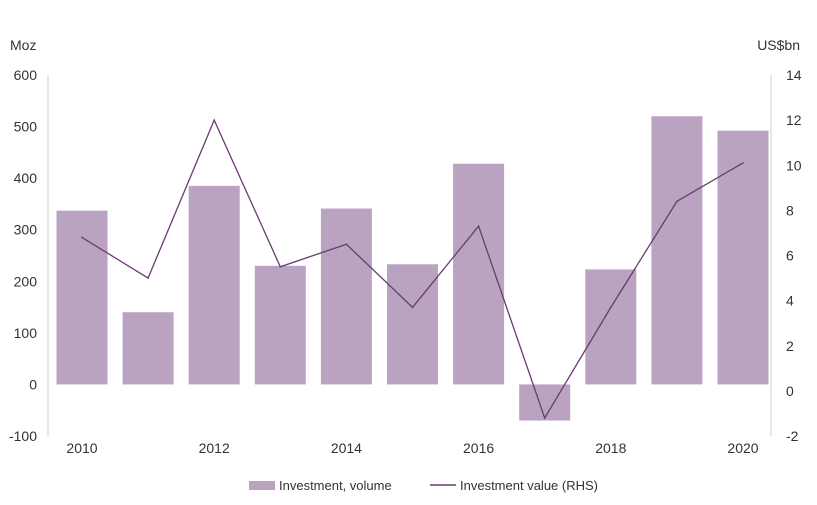  Describe the element at coordinates (26, 281) in the screenshot. I see `left-tick-label: 200` at that location.